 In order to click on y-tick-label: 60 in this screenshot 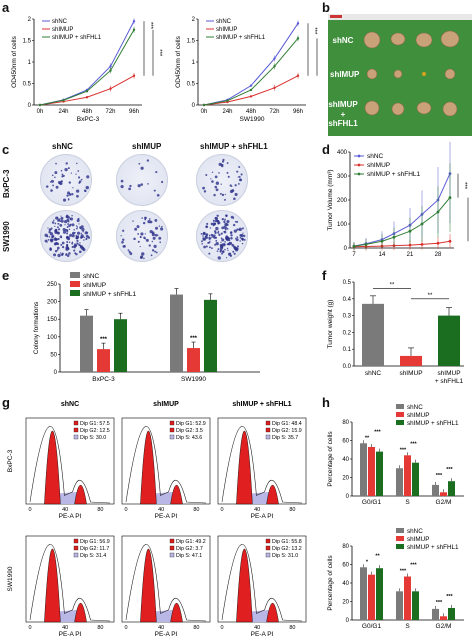, I will do `click(345, 566)`.